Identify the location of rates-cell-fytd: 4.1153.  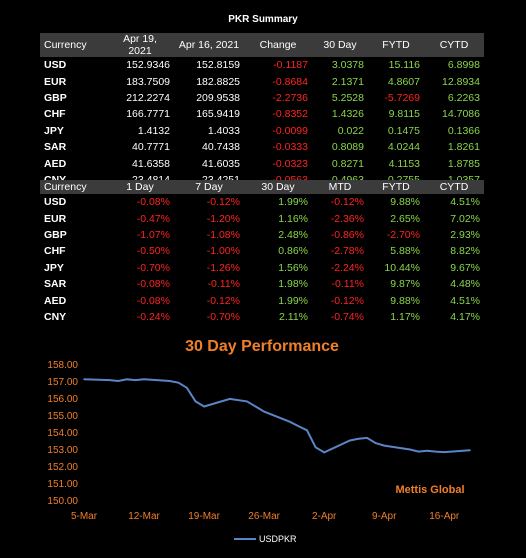
(404, 163).